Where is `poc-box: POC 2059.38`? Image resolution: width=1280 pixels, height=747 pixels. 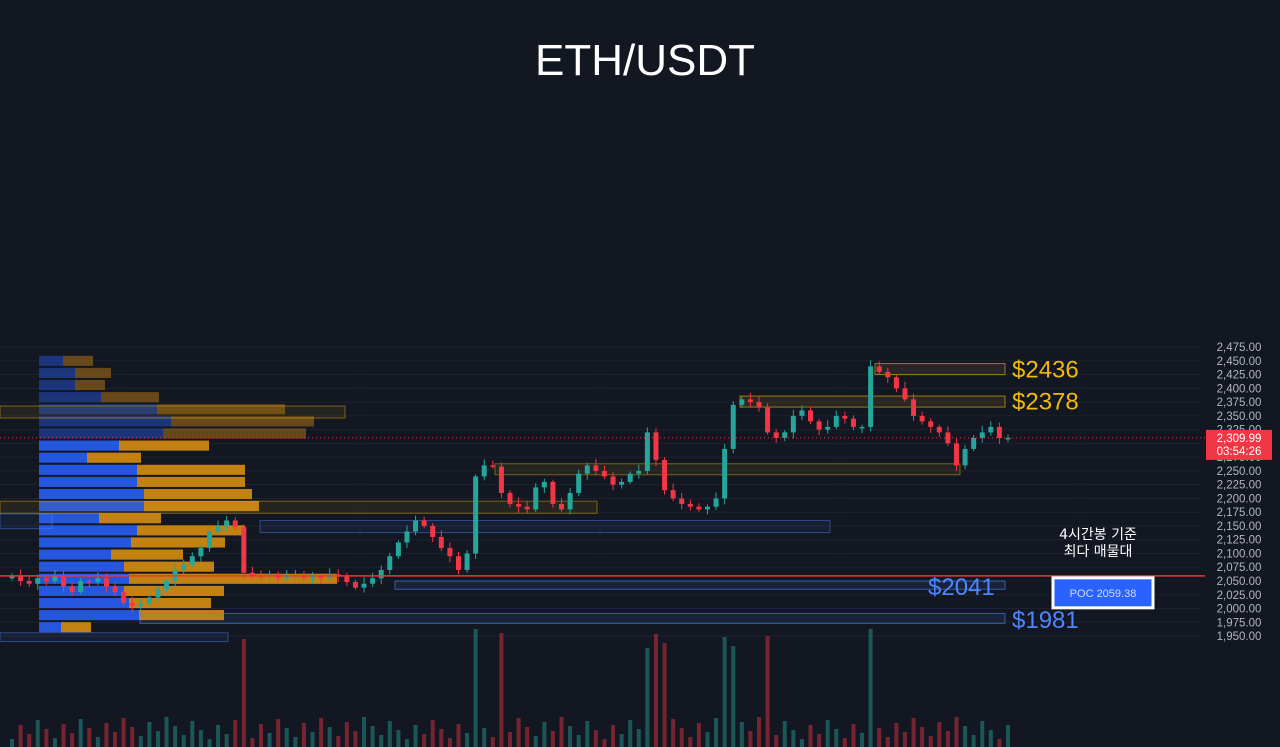
poc-box: POC 2059.38 is located at coordinates (1103, 593).